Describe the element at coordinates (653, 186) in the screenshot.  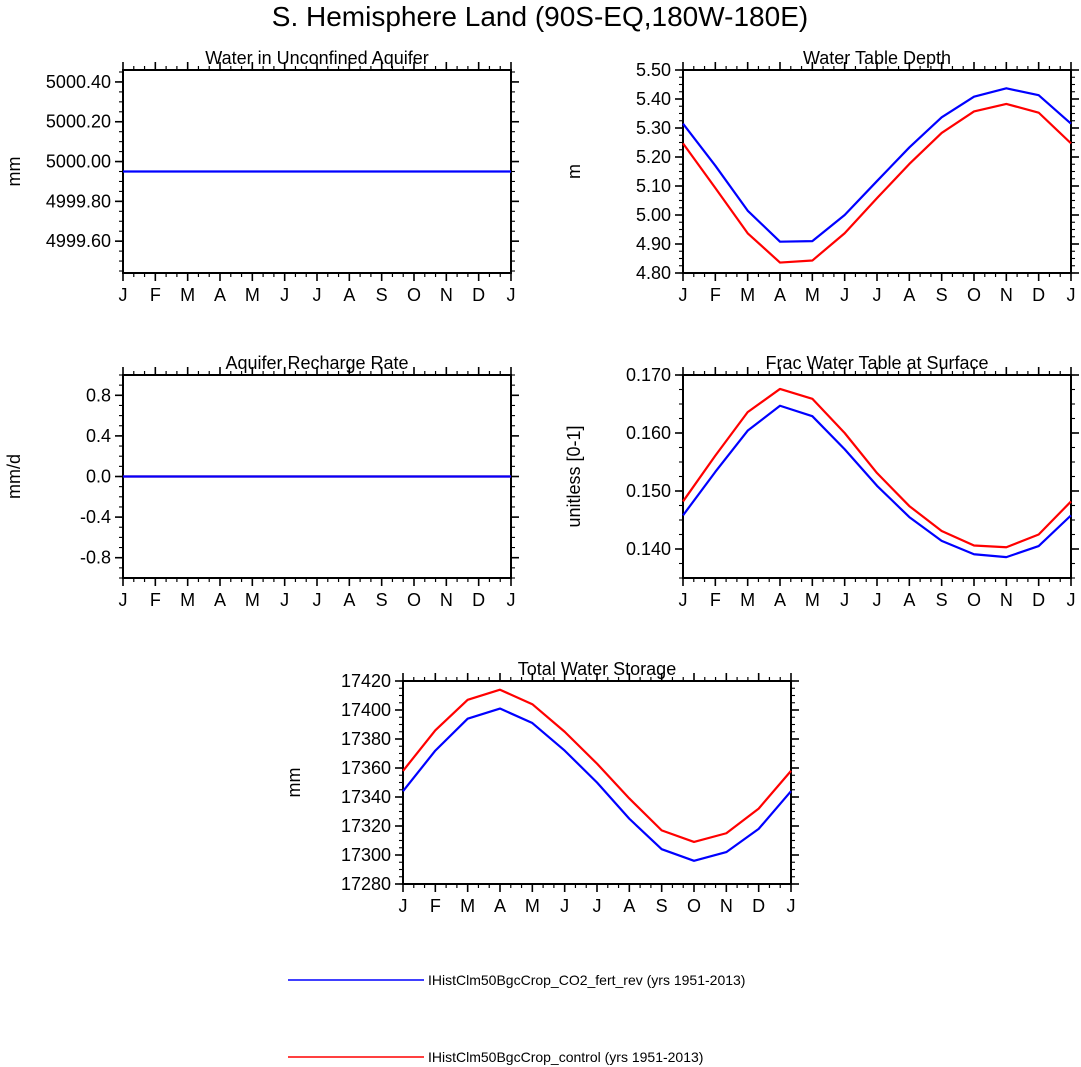
I see `y-tick-label: 5.10` at that location.